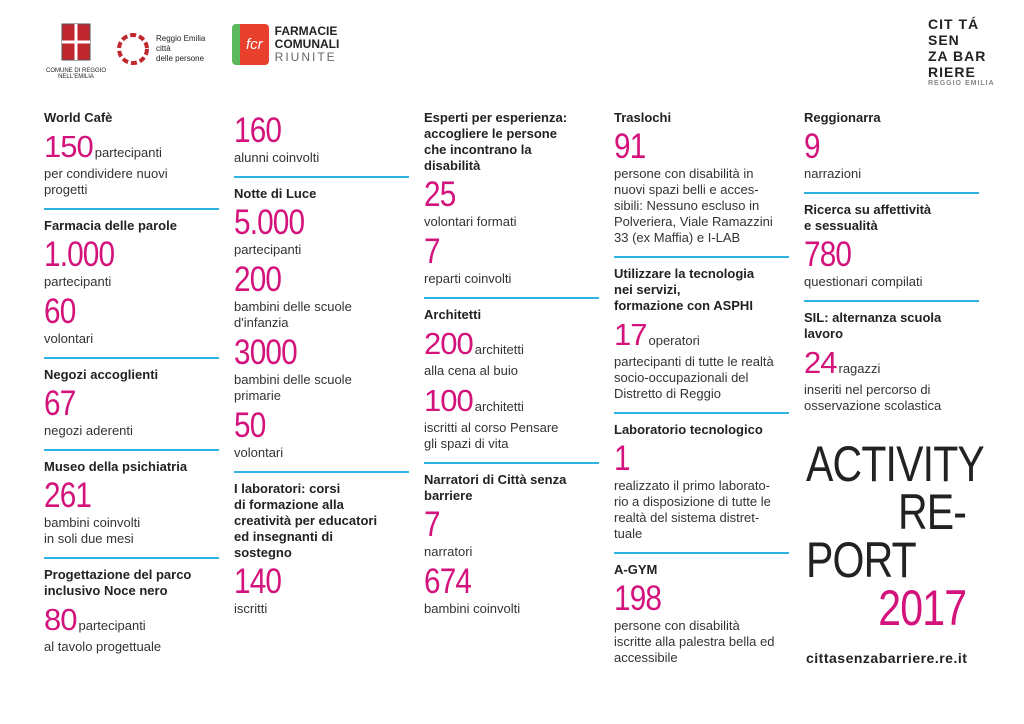  What do you see at coordinates (681, 377) in the screenshot?
I see `stat-text: socio-occupazionali del` at bounding box center [681, 377].